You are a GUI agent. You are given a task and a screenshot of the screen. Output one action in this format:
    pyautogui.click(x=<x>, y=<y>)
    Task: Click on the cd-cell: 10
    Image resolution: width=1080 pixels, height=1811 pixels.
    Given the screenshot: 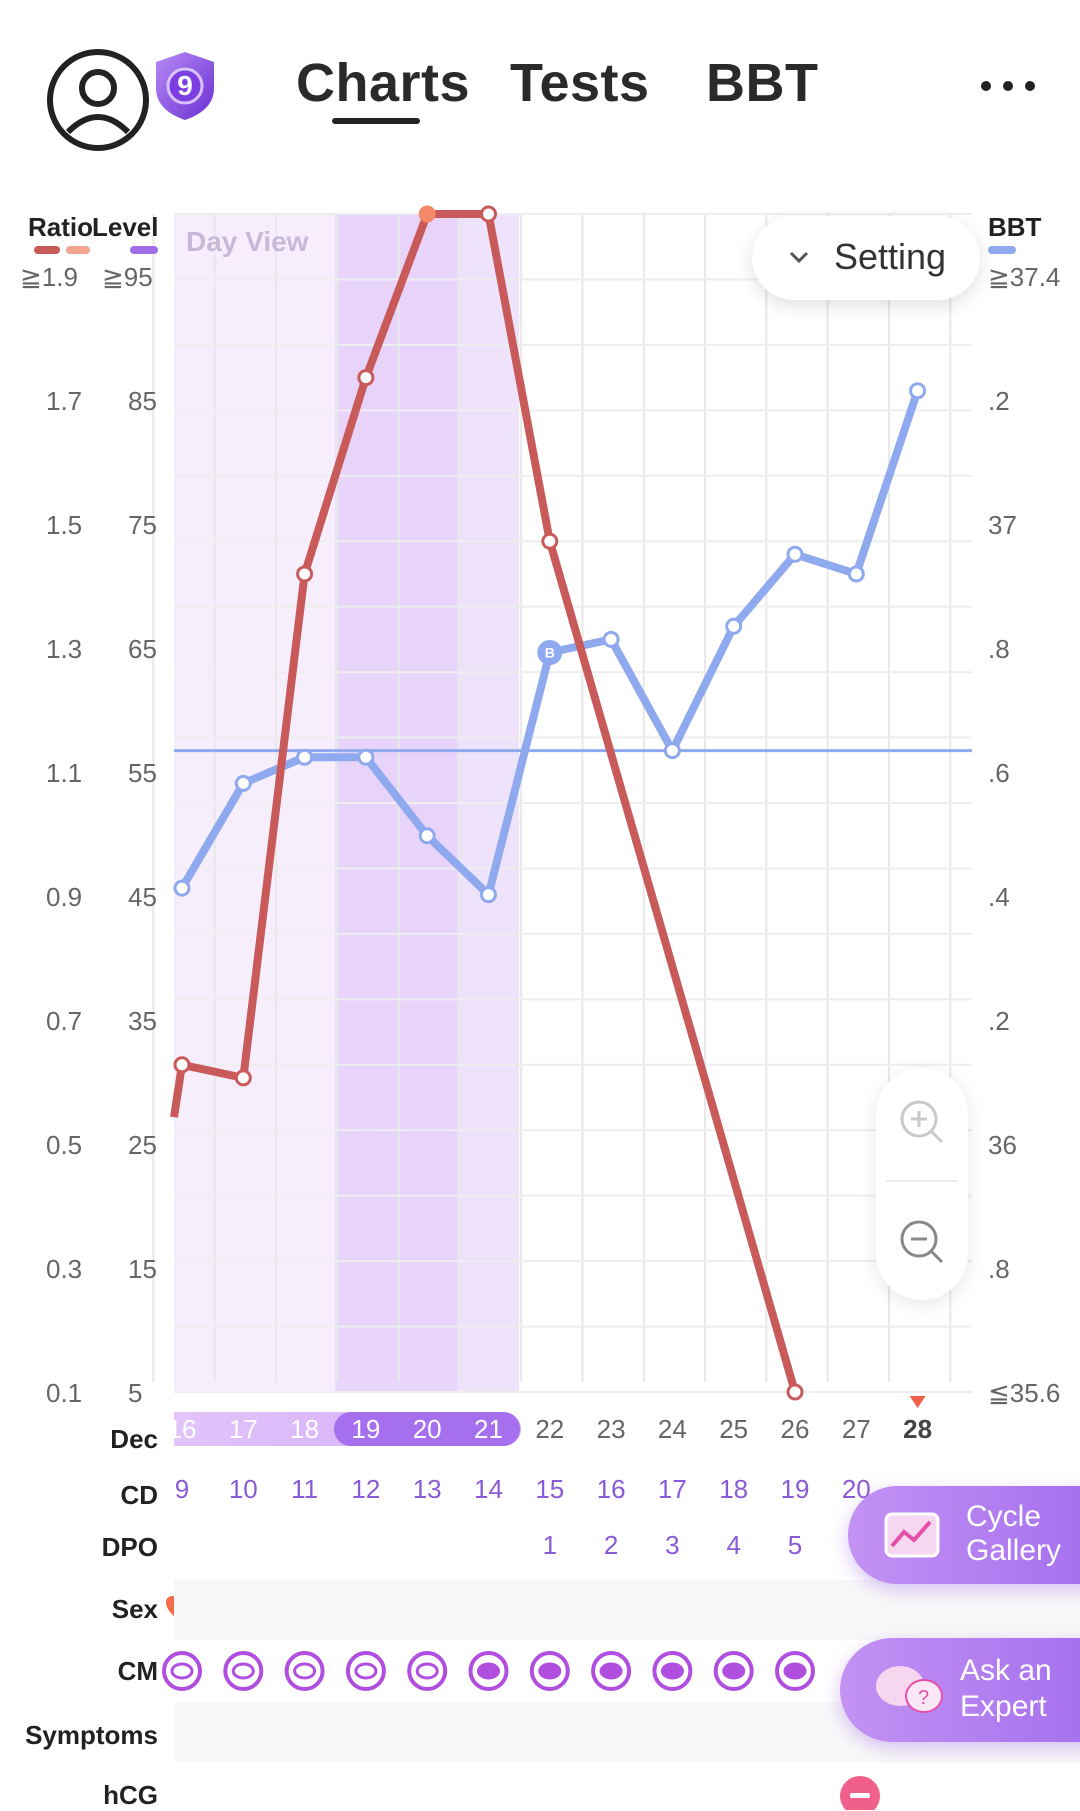 What is the action you would take?
    pyautogui.click(x=243, y=1489)
    